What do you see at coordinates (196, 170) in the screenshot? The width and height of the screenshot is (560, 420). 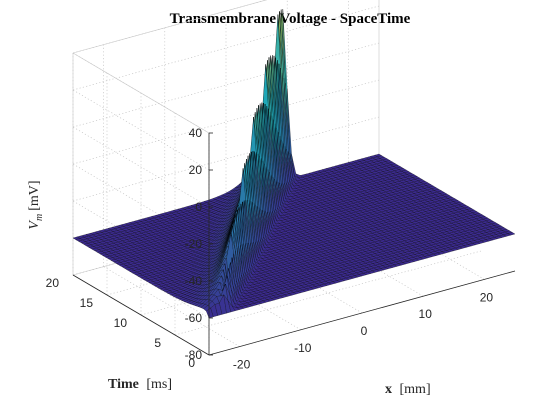 I see `z-tick-label: 20` at bounding box center [196, 170].